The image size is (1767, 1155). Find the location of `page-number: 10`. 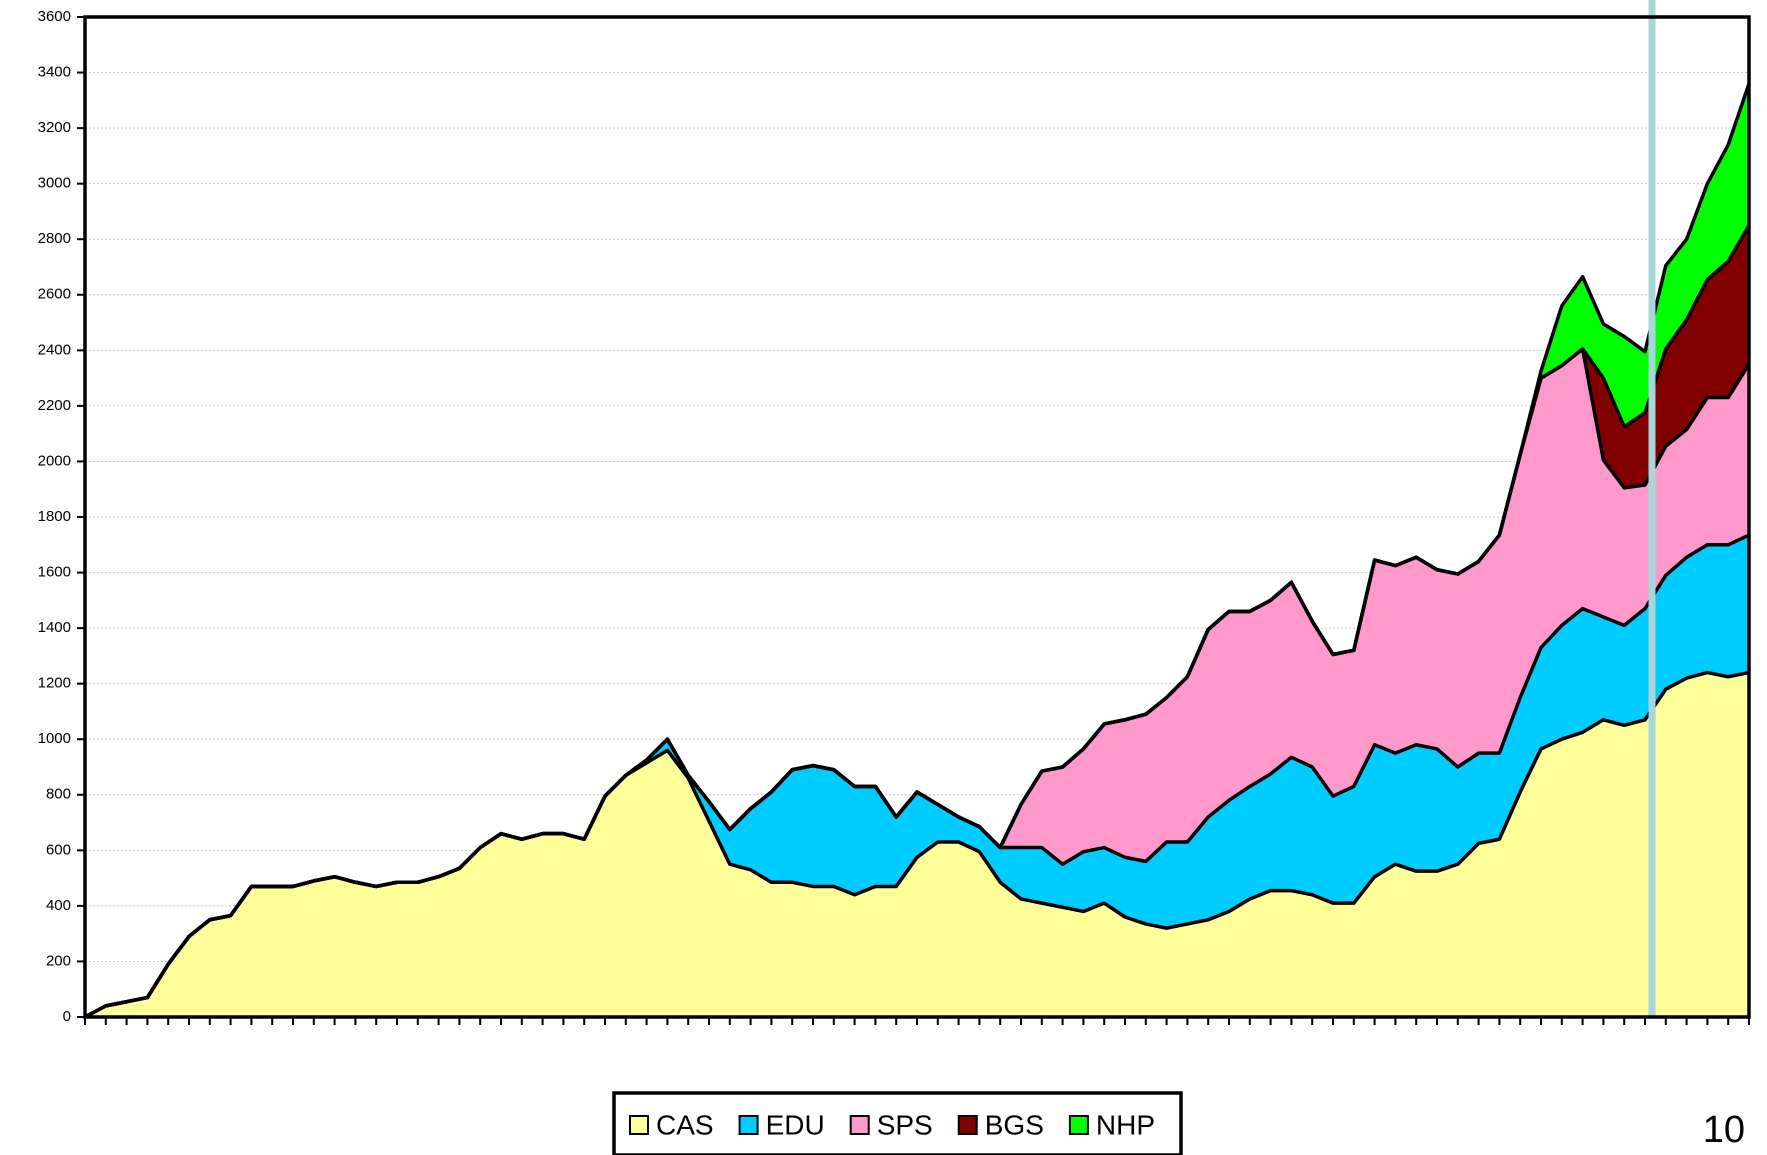

page-number: 10 is located at coordinates (1724, 1130).